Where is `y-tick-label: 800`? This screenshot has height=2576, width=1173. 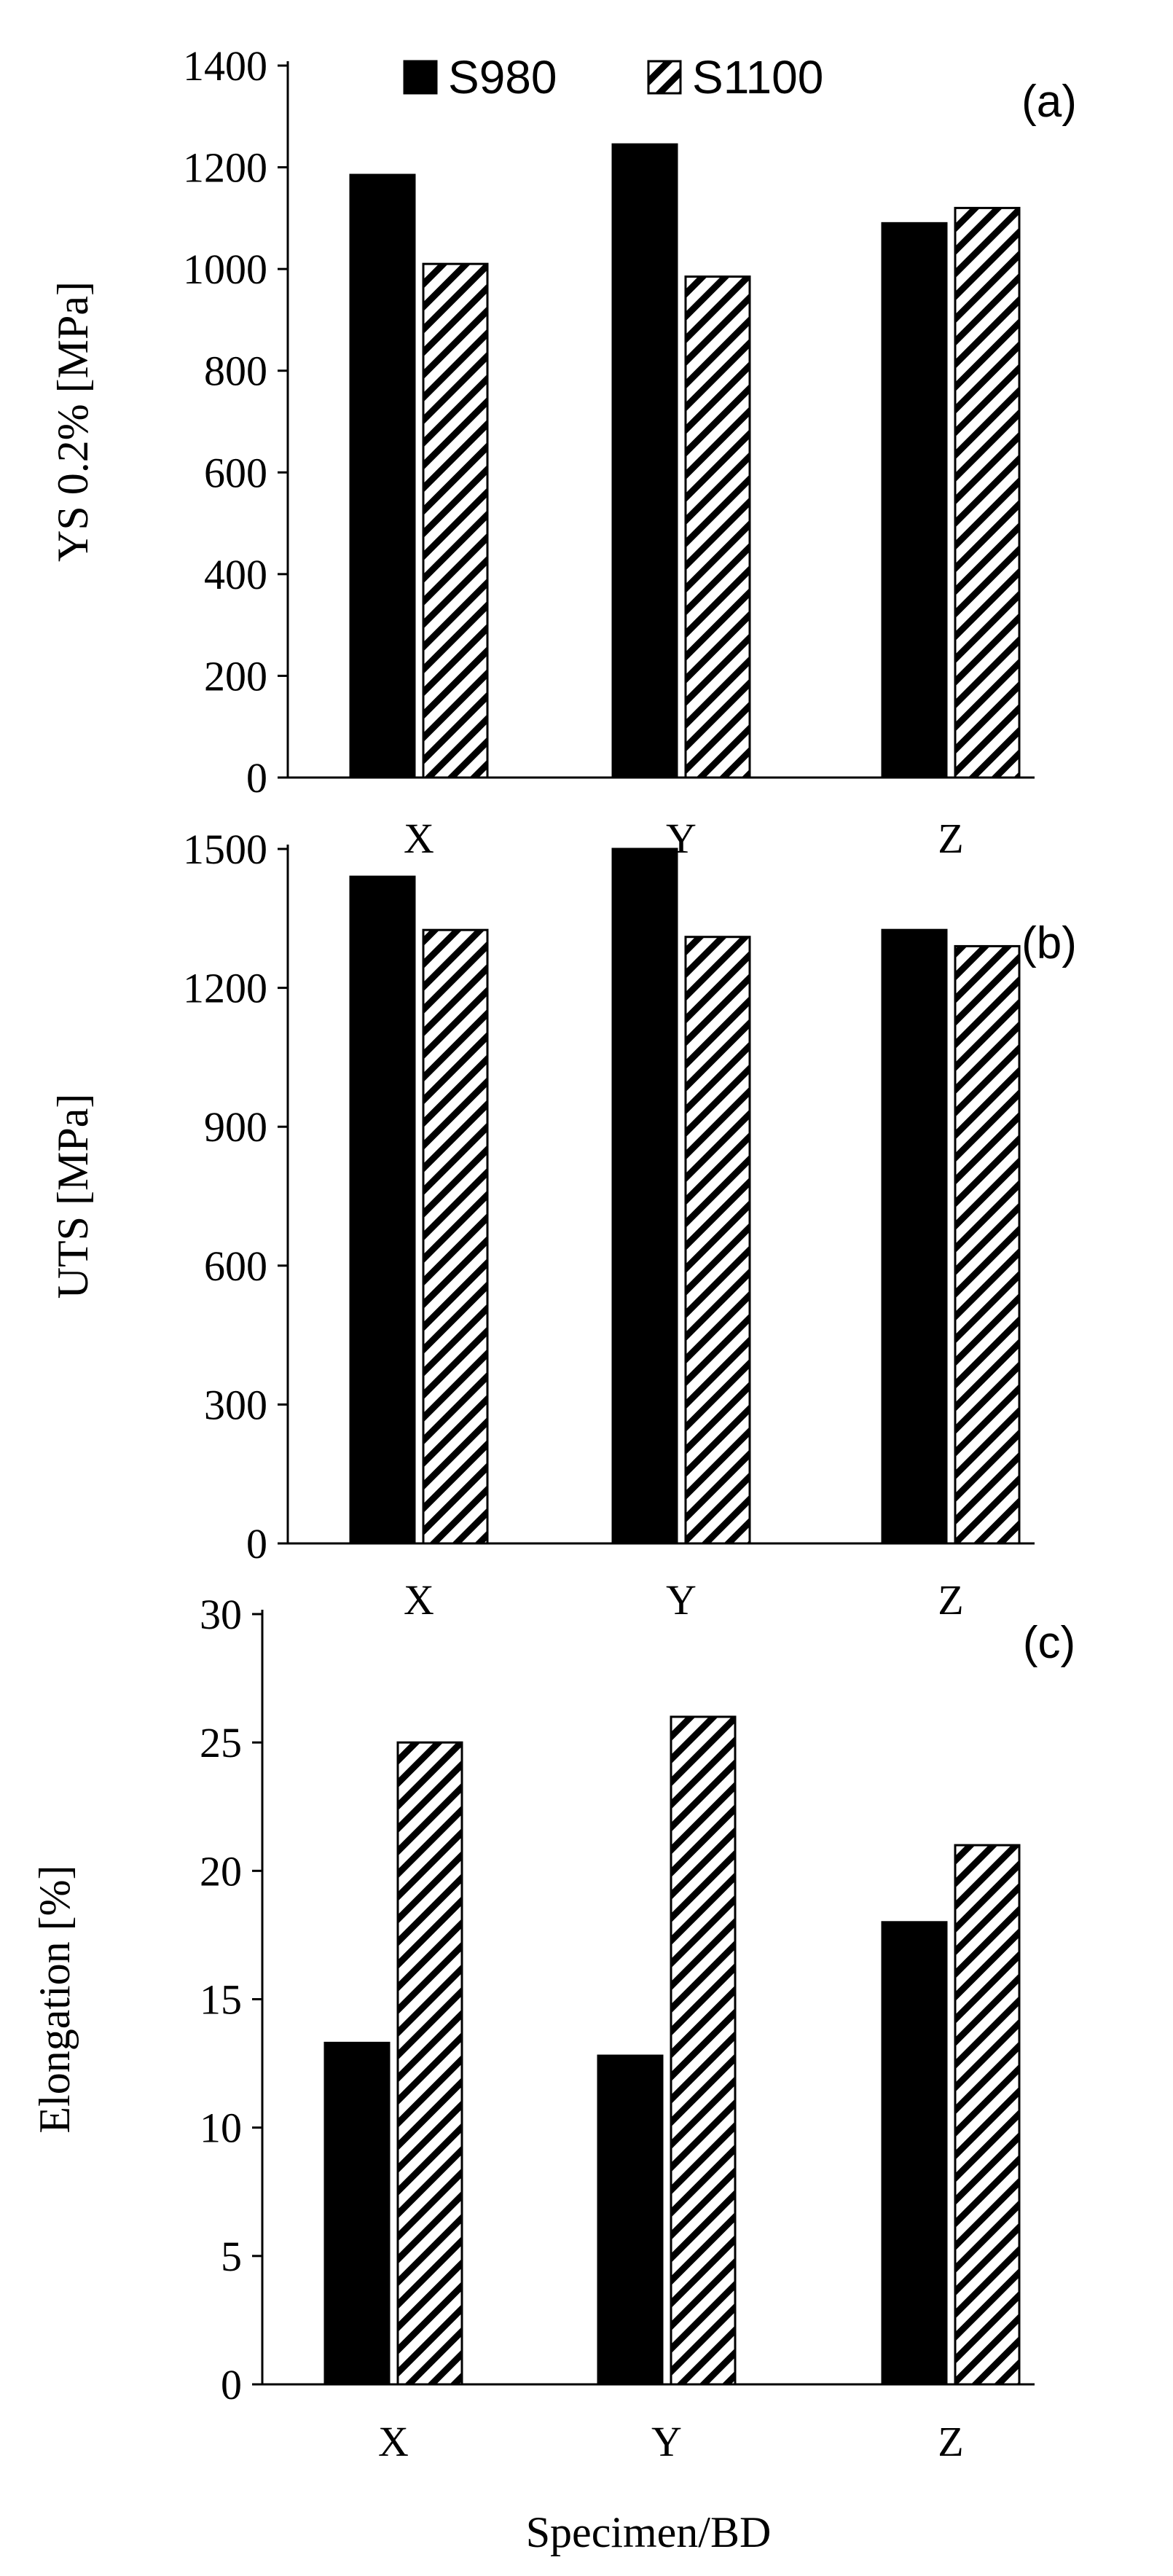 y-tick-label: 800 is located at coordinates (235, 371).